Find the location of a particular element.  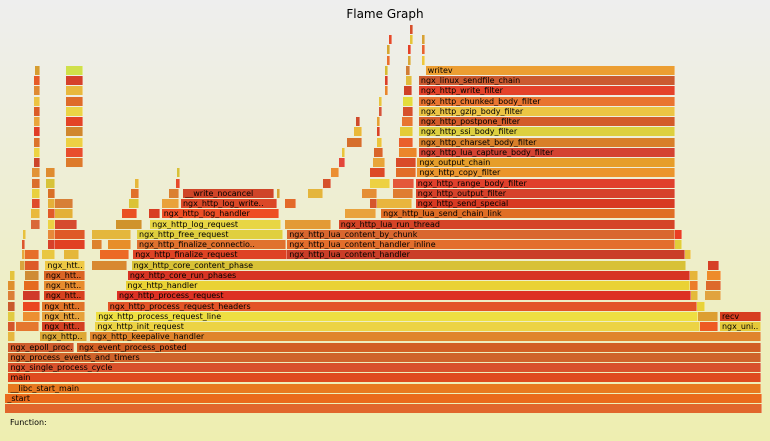

flame-frame: ngx_http_core_run_phases is located at coordinates (408, 275).